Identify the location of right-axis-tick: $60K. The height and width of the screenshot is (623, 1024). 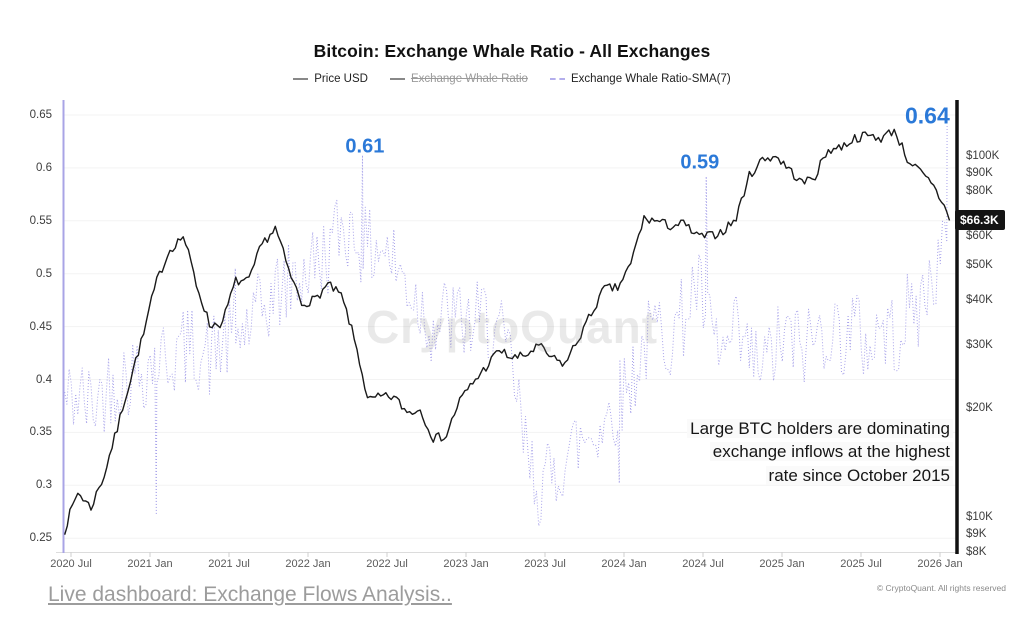
(979, 236).